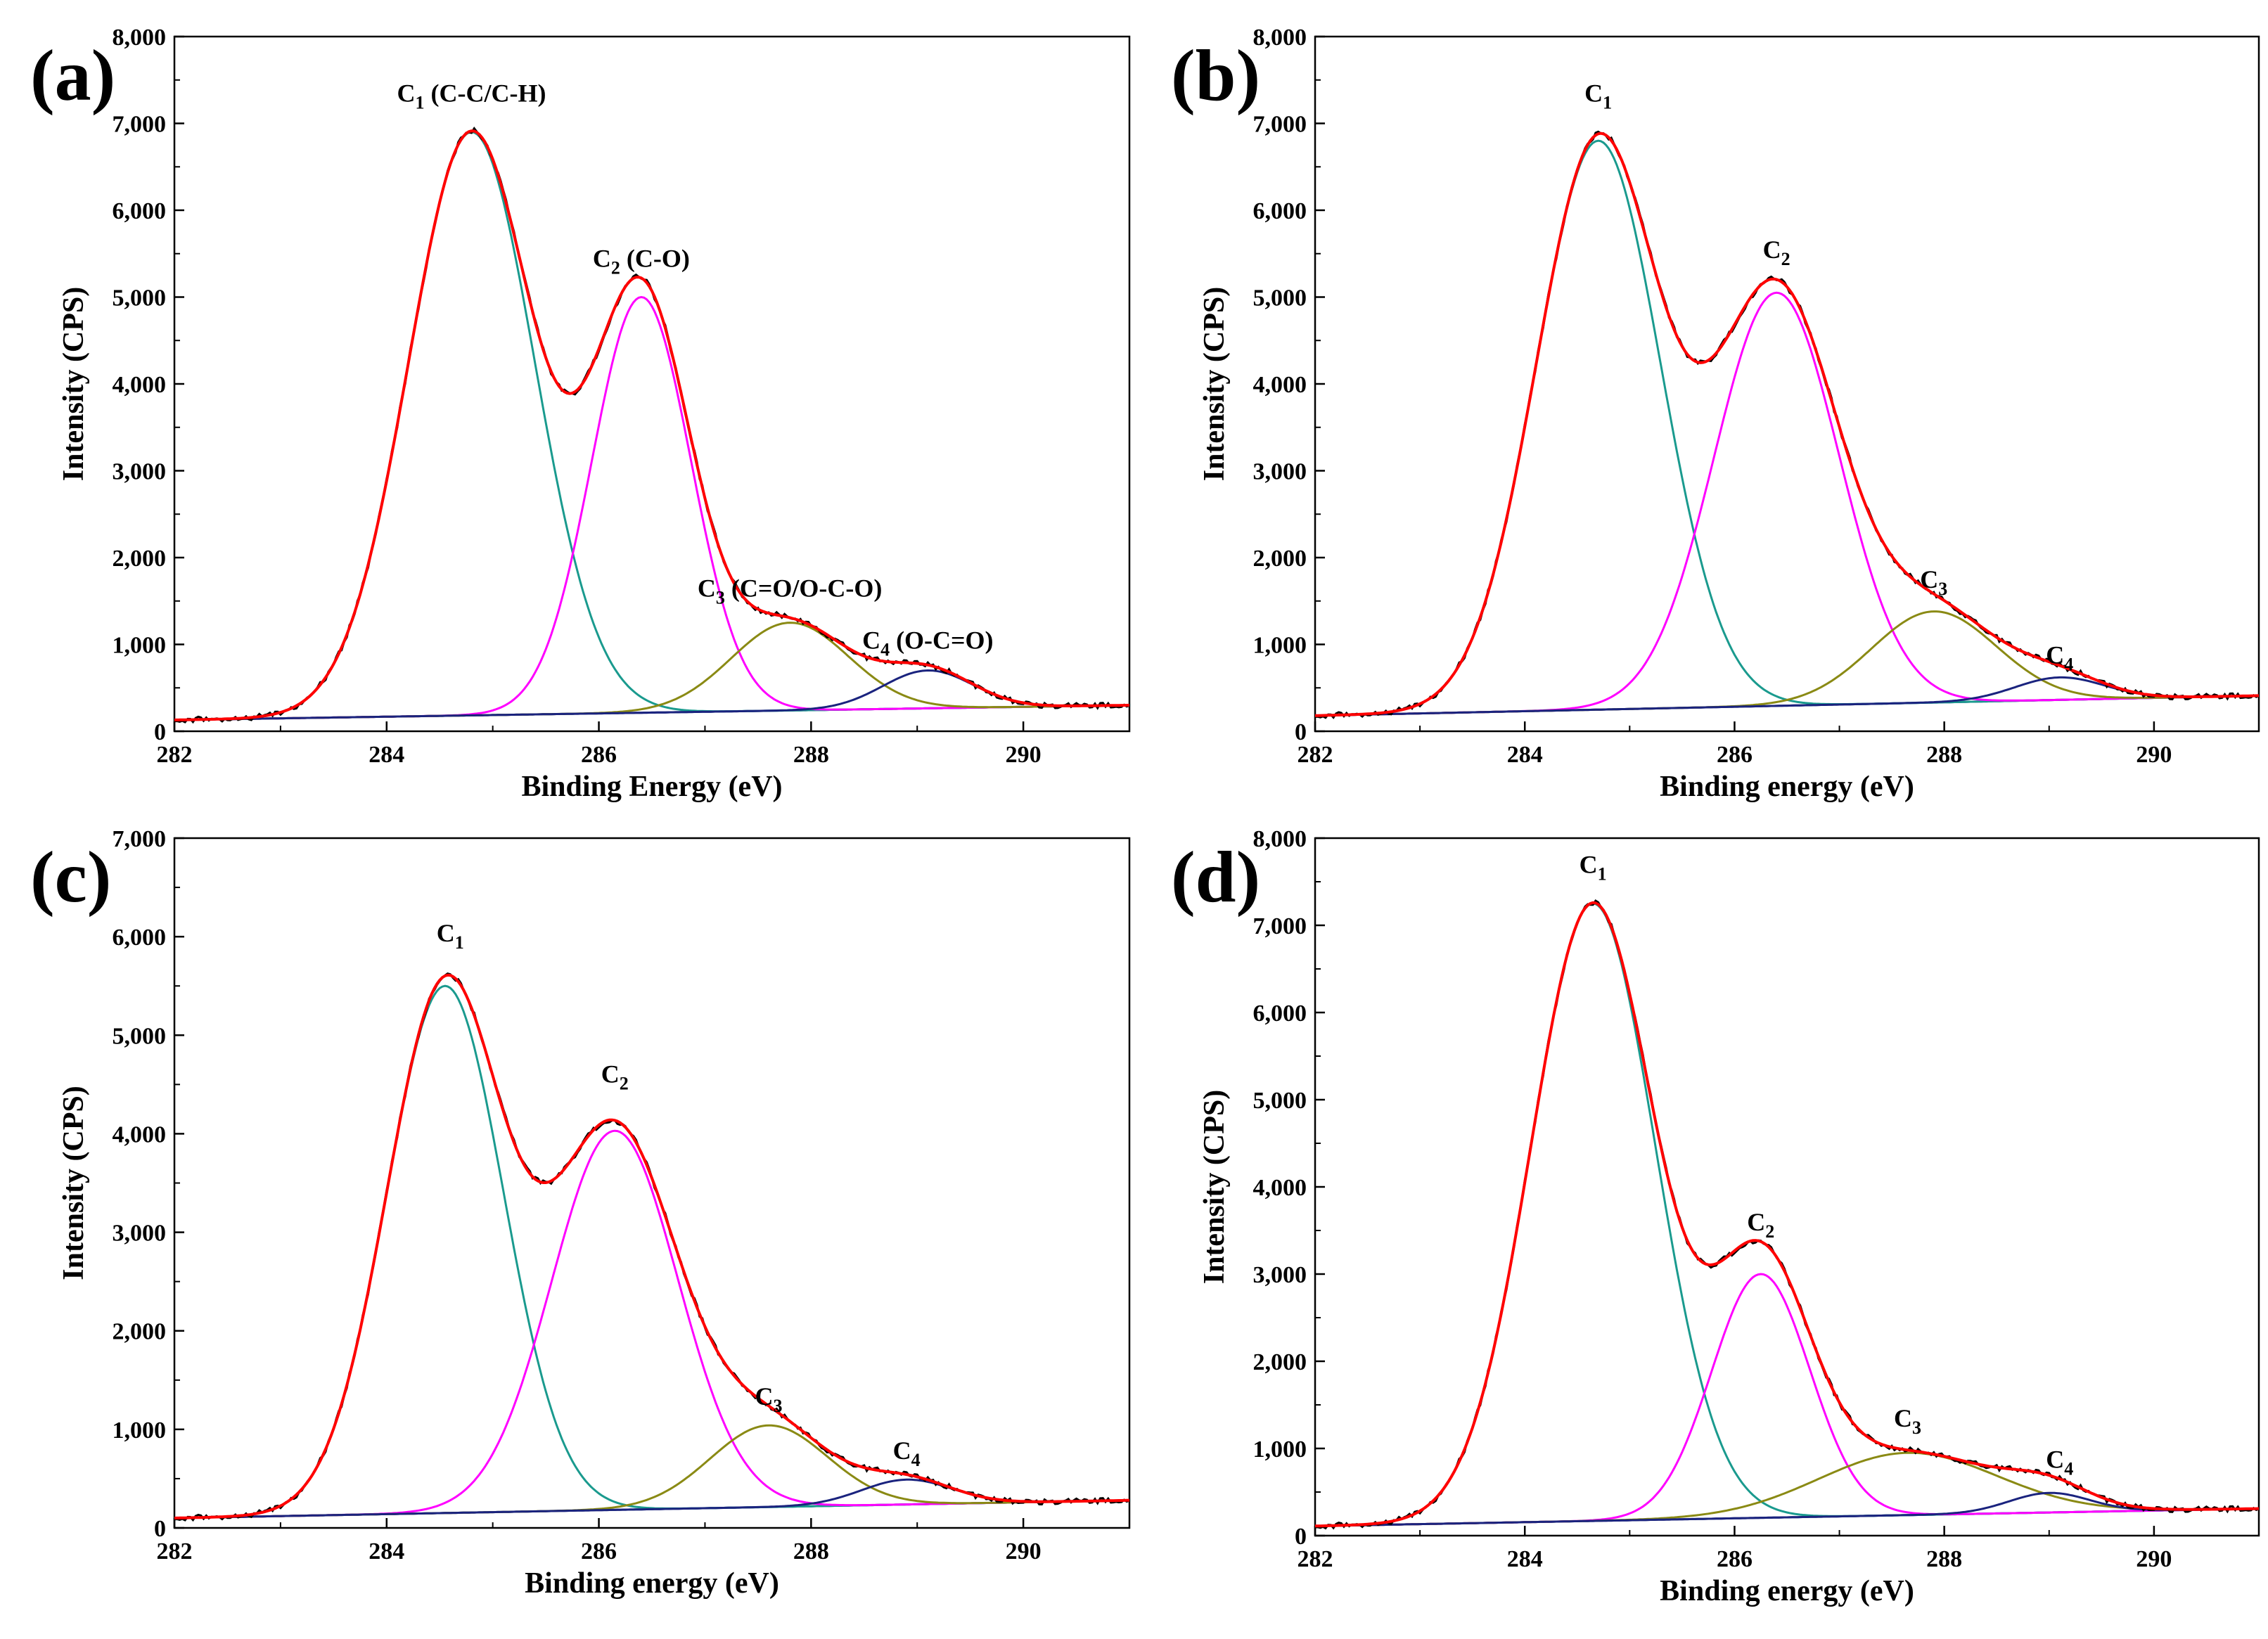 This screenshot has width=2268, height=1639. What do you see at coordinates (641, 261) in the screenshot?
I see `peak-label-c2: C2 (C-O)` at bounding box center [641, 261].